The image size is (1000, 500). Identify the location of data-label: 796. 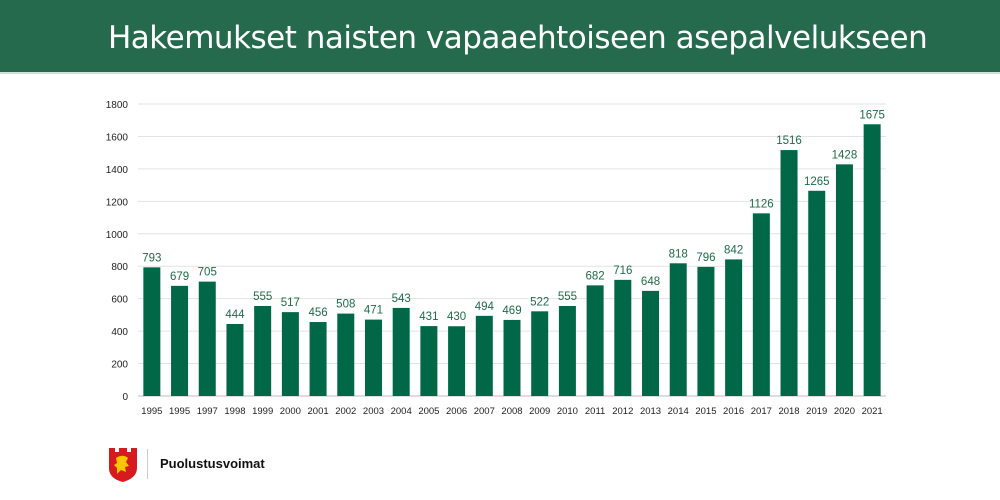
(705, 258).